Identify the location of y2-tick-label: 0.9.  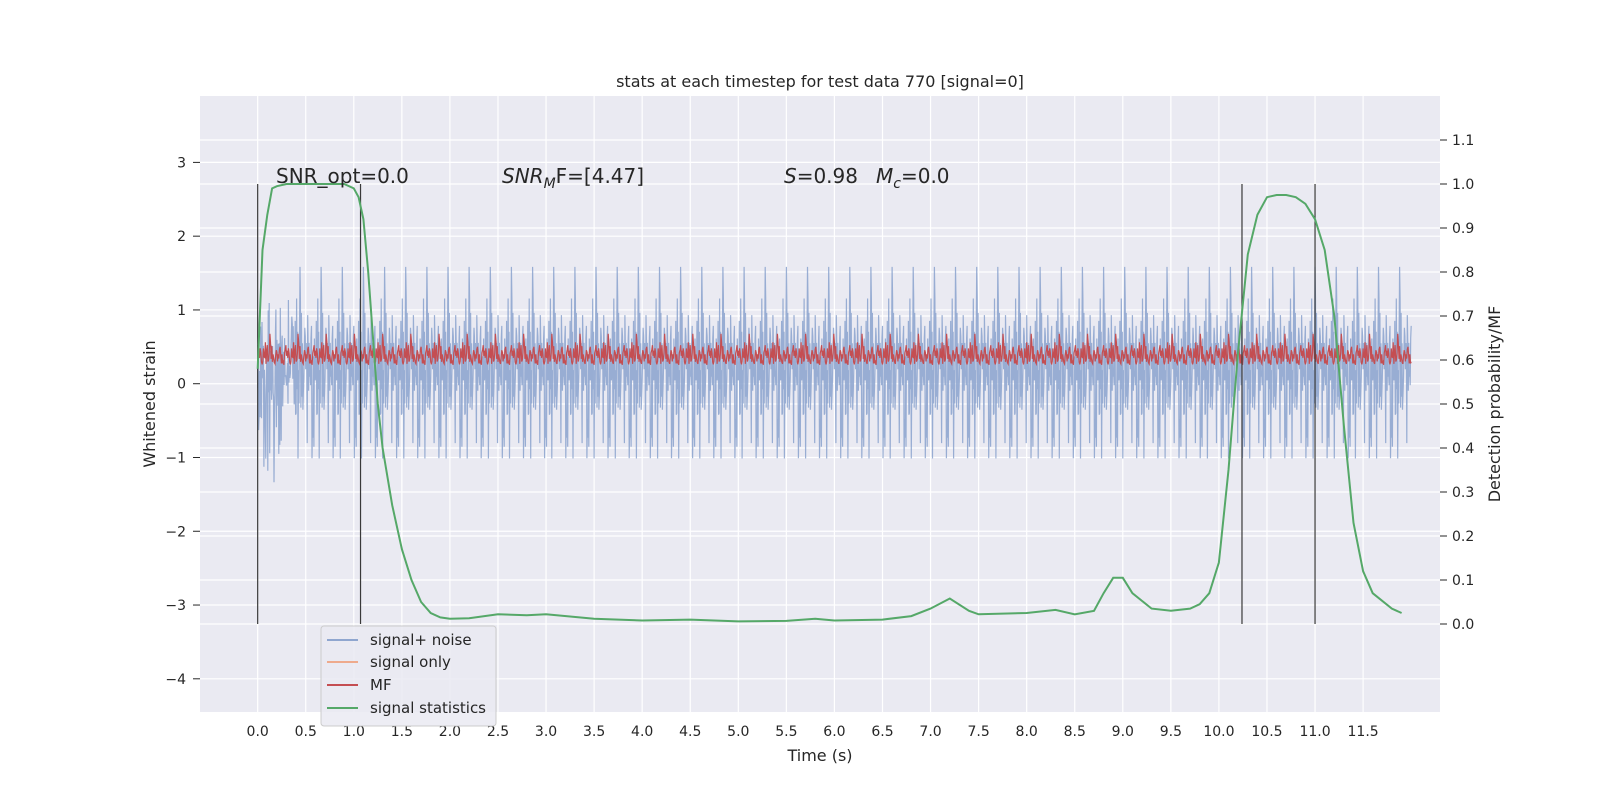
(1463, 229).